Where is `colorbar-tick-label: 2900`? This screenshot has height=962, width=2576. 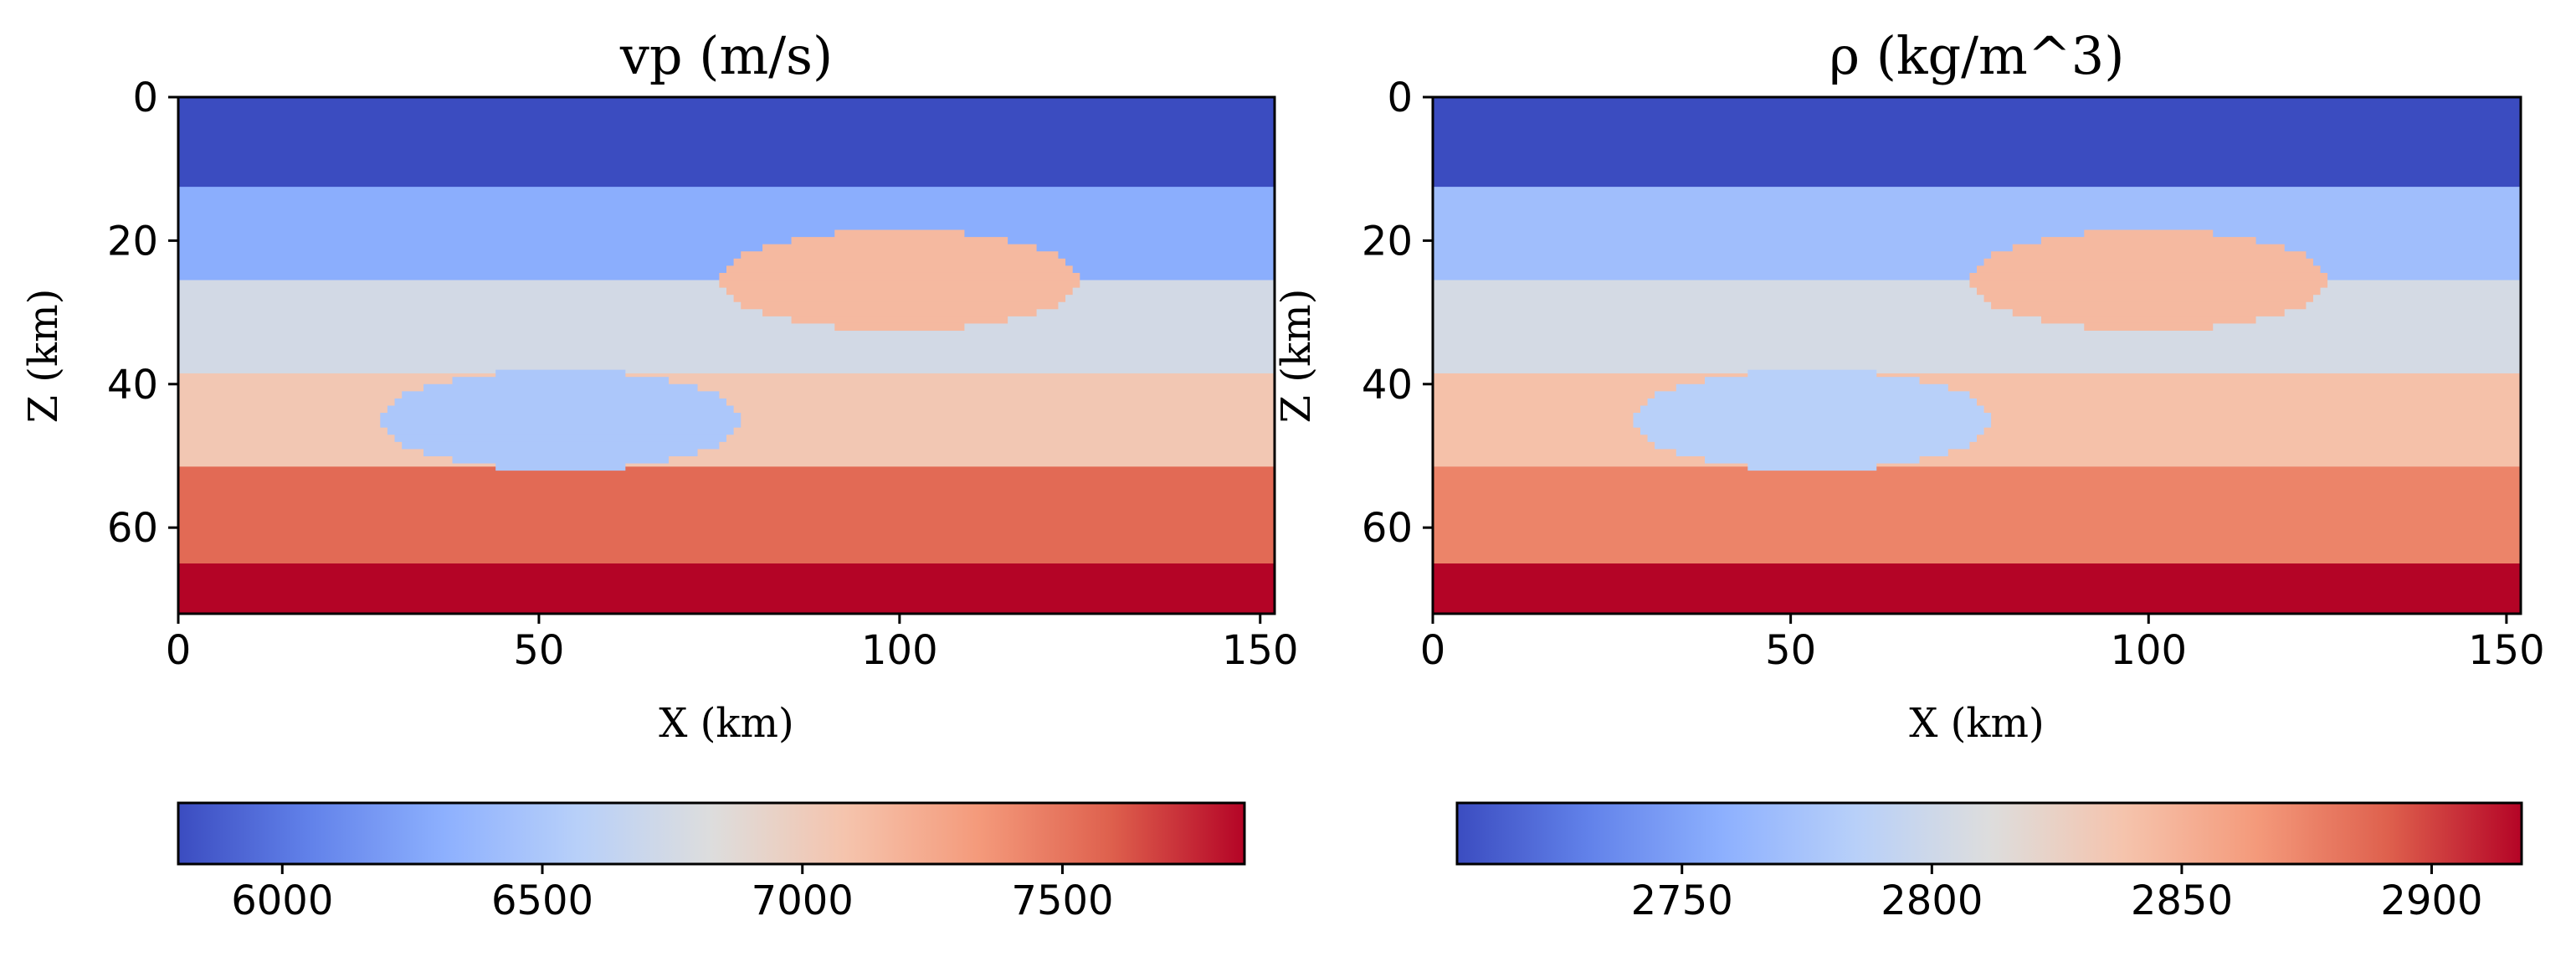
colorbar-tick-label: 2900 is located at coordinates (2431, 900).